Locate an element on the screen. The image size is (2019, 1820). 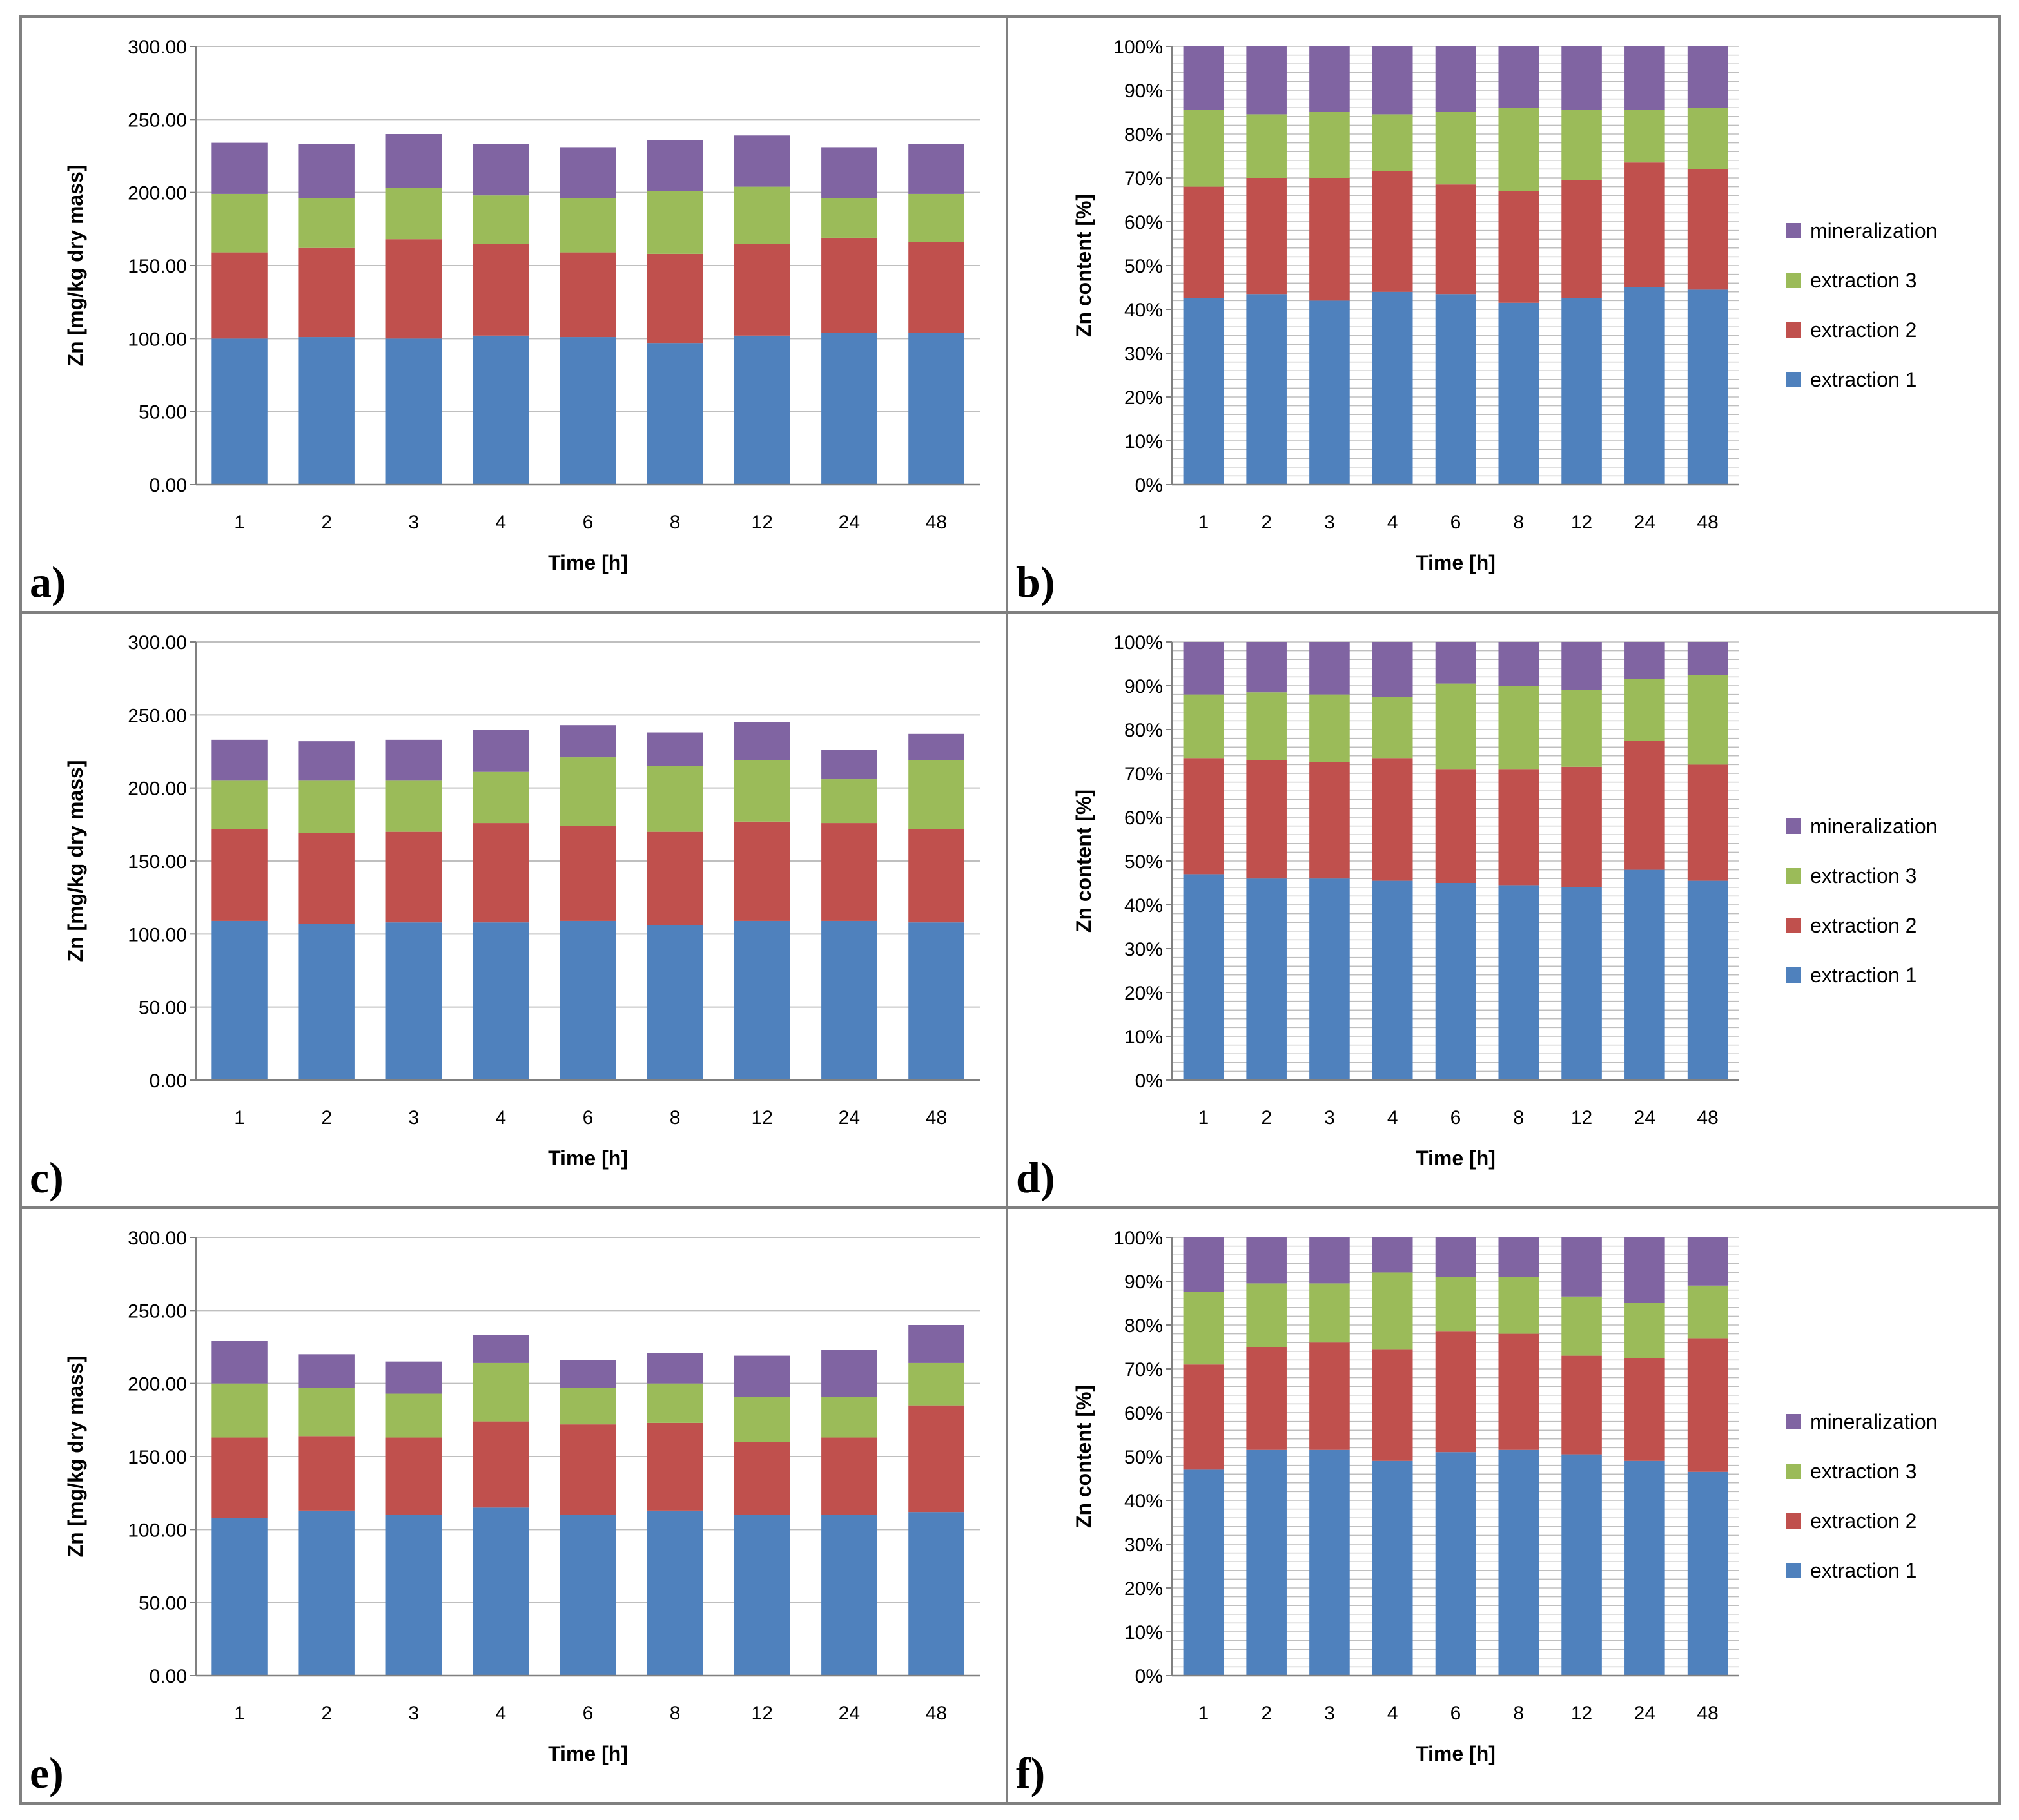
y-tick-label: 10% is located at coordinates (1143, 1632).